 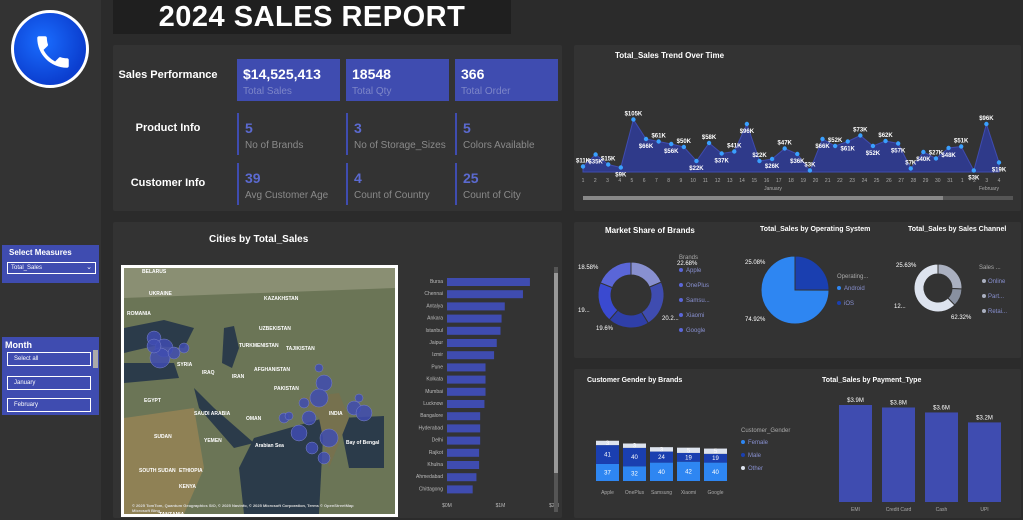 I want to click on trend-x-tick: 23, so click(x=852, y=181).